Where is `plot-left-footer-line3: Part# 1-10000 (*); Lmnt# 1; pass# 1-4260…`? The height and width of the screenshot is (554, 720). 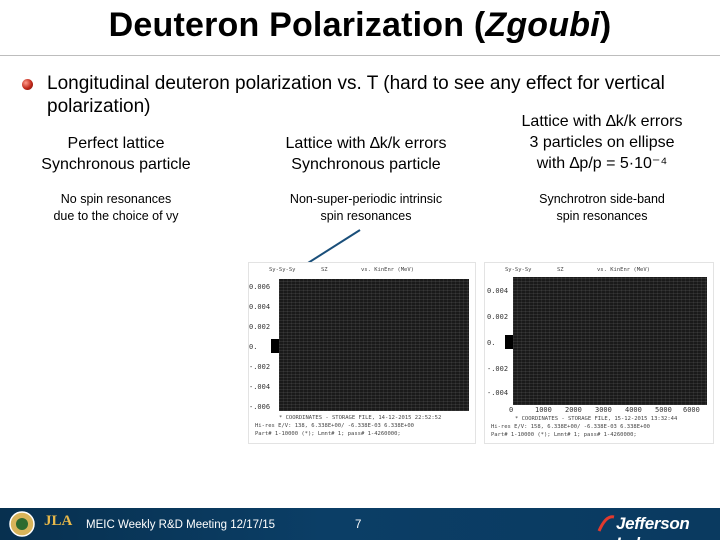 plot-left-footer-line3: Part# 1-10000 (*); Lmnt# 1; pass# 1-4260… is located at coordinates (328, 434).